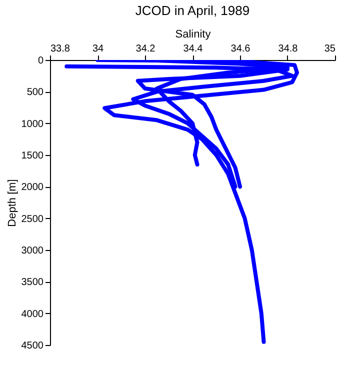 This screenshot has width=348, height=384. What do you see at coordinates (98, 49) in the screenshot?
I see `x-tick-label: 34` at bounding box center [98, 49].